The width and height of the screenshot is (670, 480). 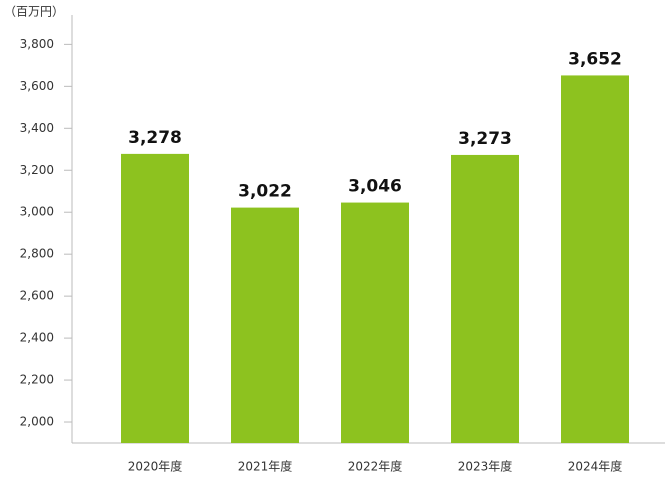 I want to click on value-label: 3,046, so click(x=375, y=187).